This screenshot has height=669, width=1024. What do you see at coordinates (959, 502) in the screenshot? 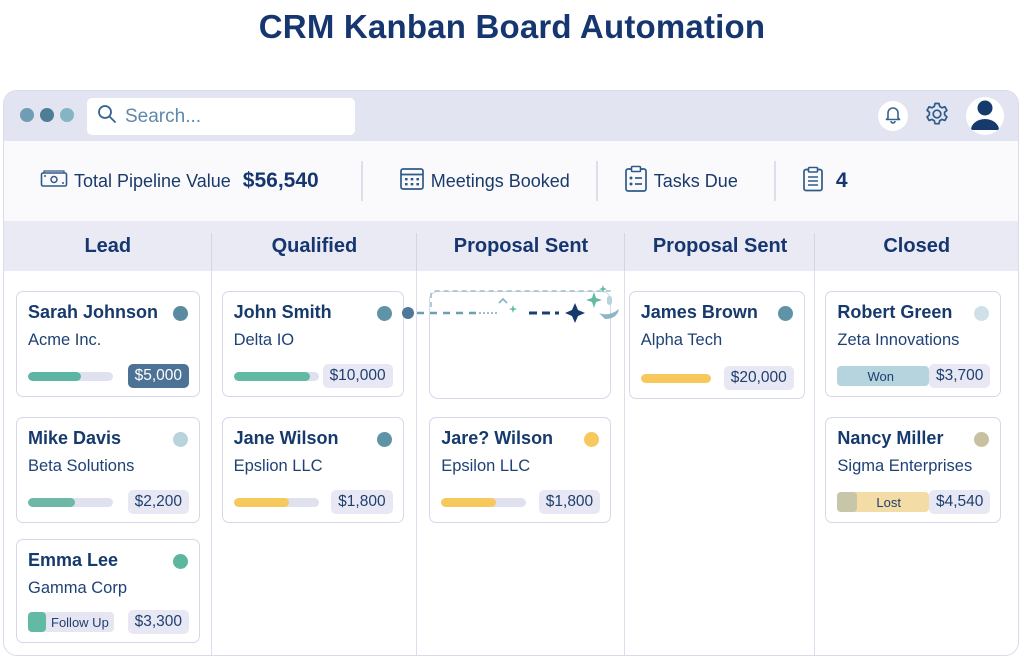
I see `deal-amount: $4,540` at bounding box center [959, 502].